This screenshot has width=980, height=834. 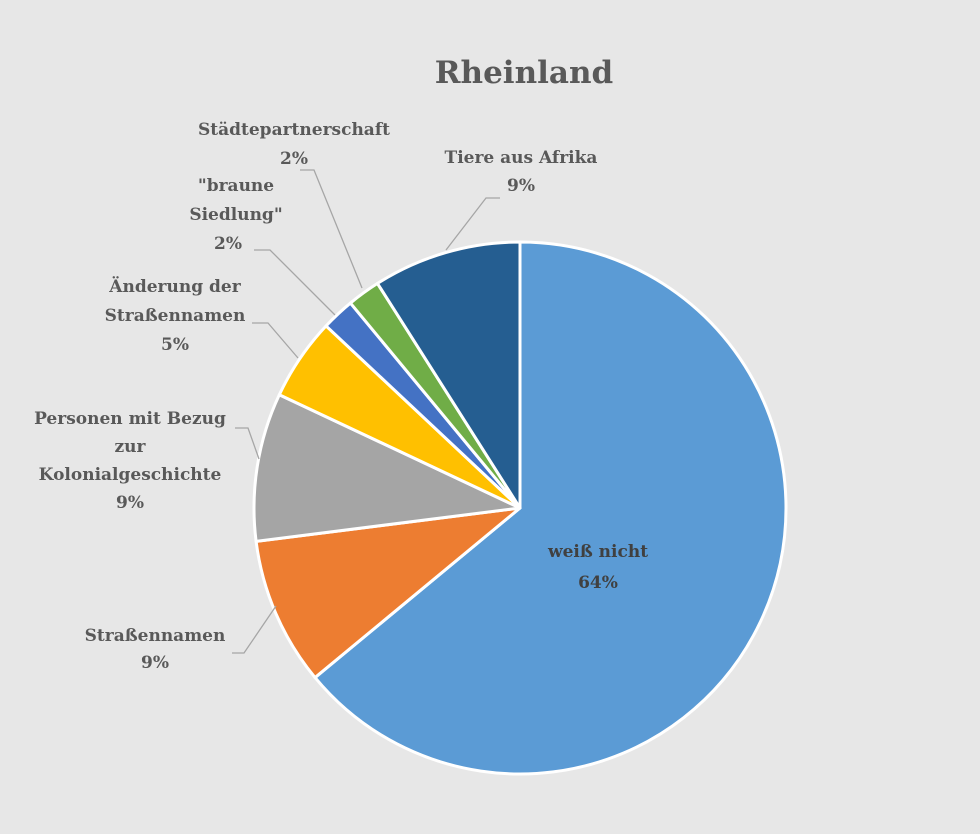 I want to click on data-label: Änderung der Straßennamen 5%, so click(x=175, y=315).